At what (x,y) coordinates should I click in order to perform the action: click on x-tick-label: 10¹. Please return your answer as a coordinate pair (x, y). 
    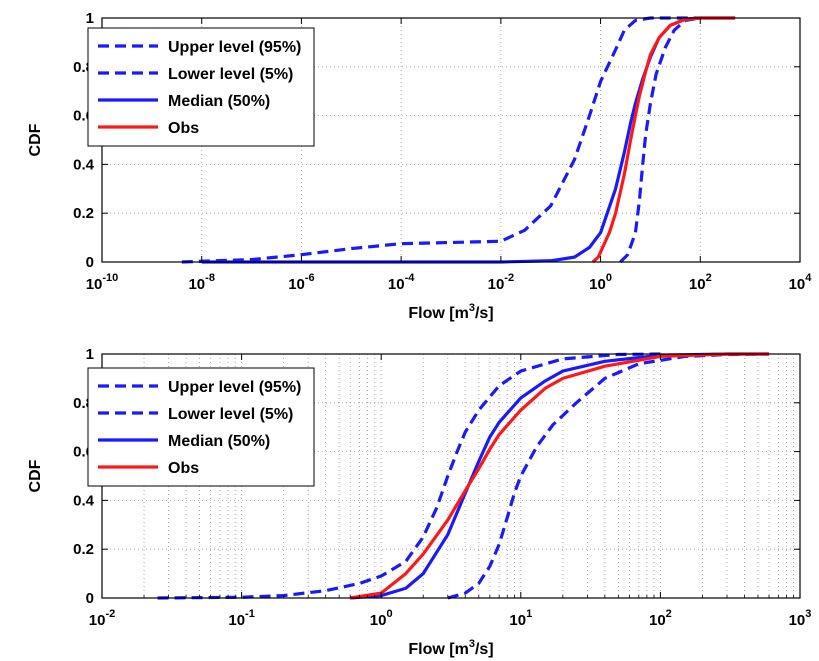
    Looking at the image, I should click on (520, 618).